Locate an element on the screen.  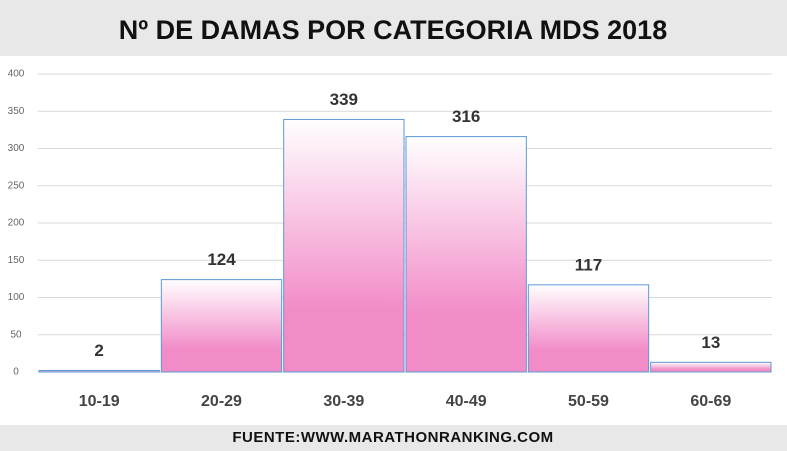
y-tick-label: 50 is located at coordinates (16, 334).